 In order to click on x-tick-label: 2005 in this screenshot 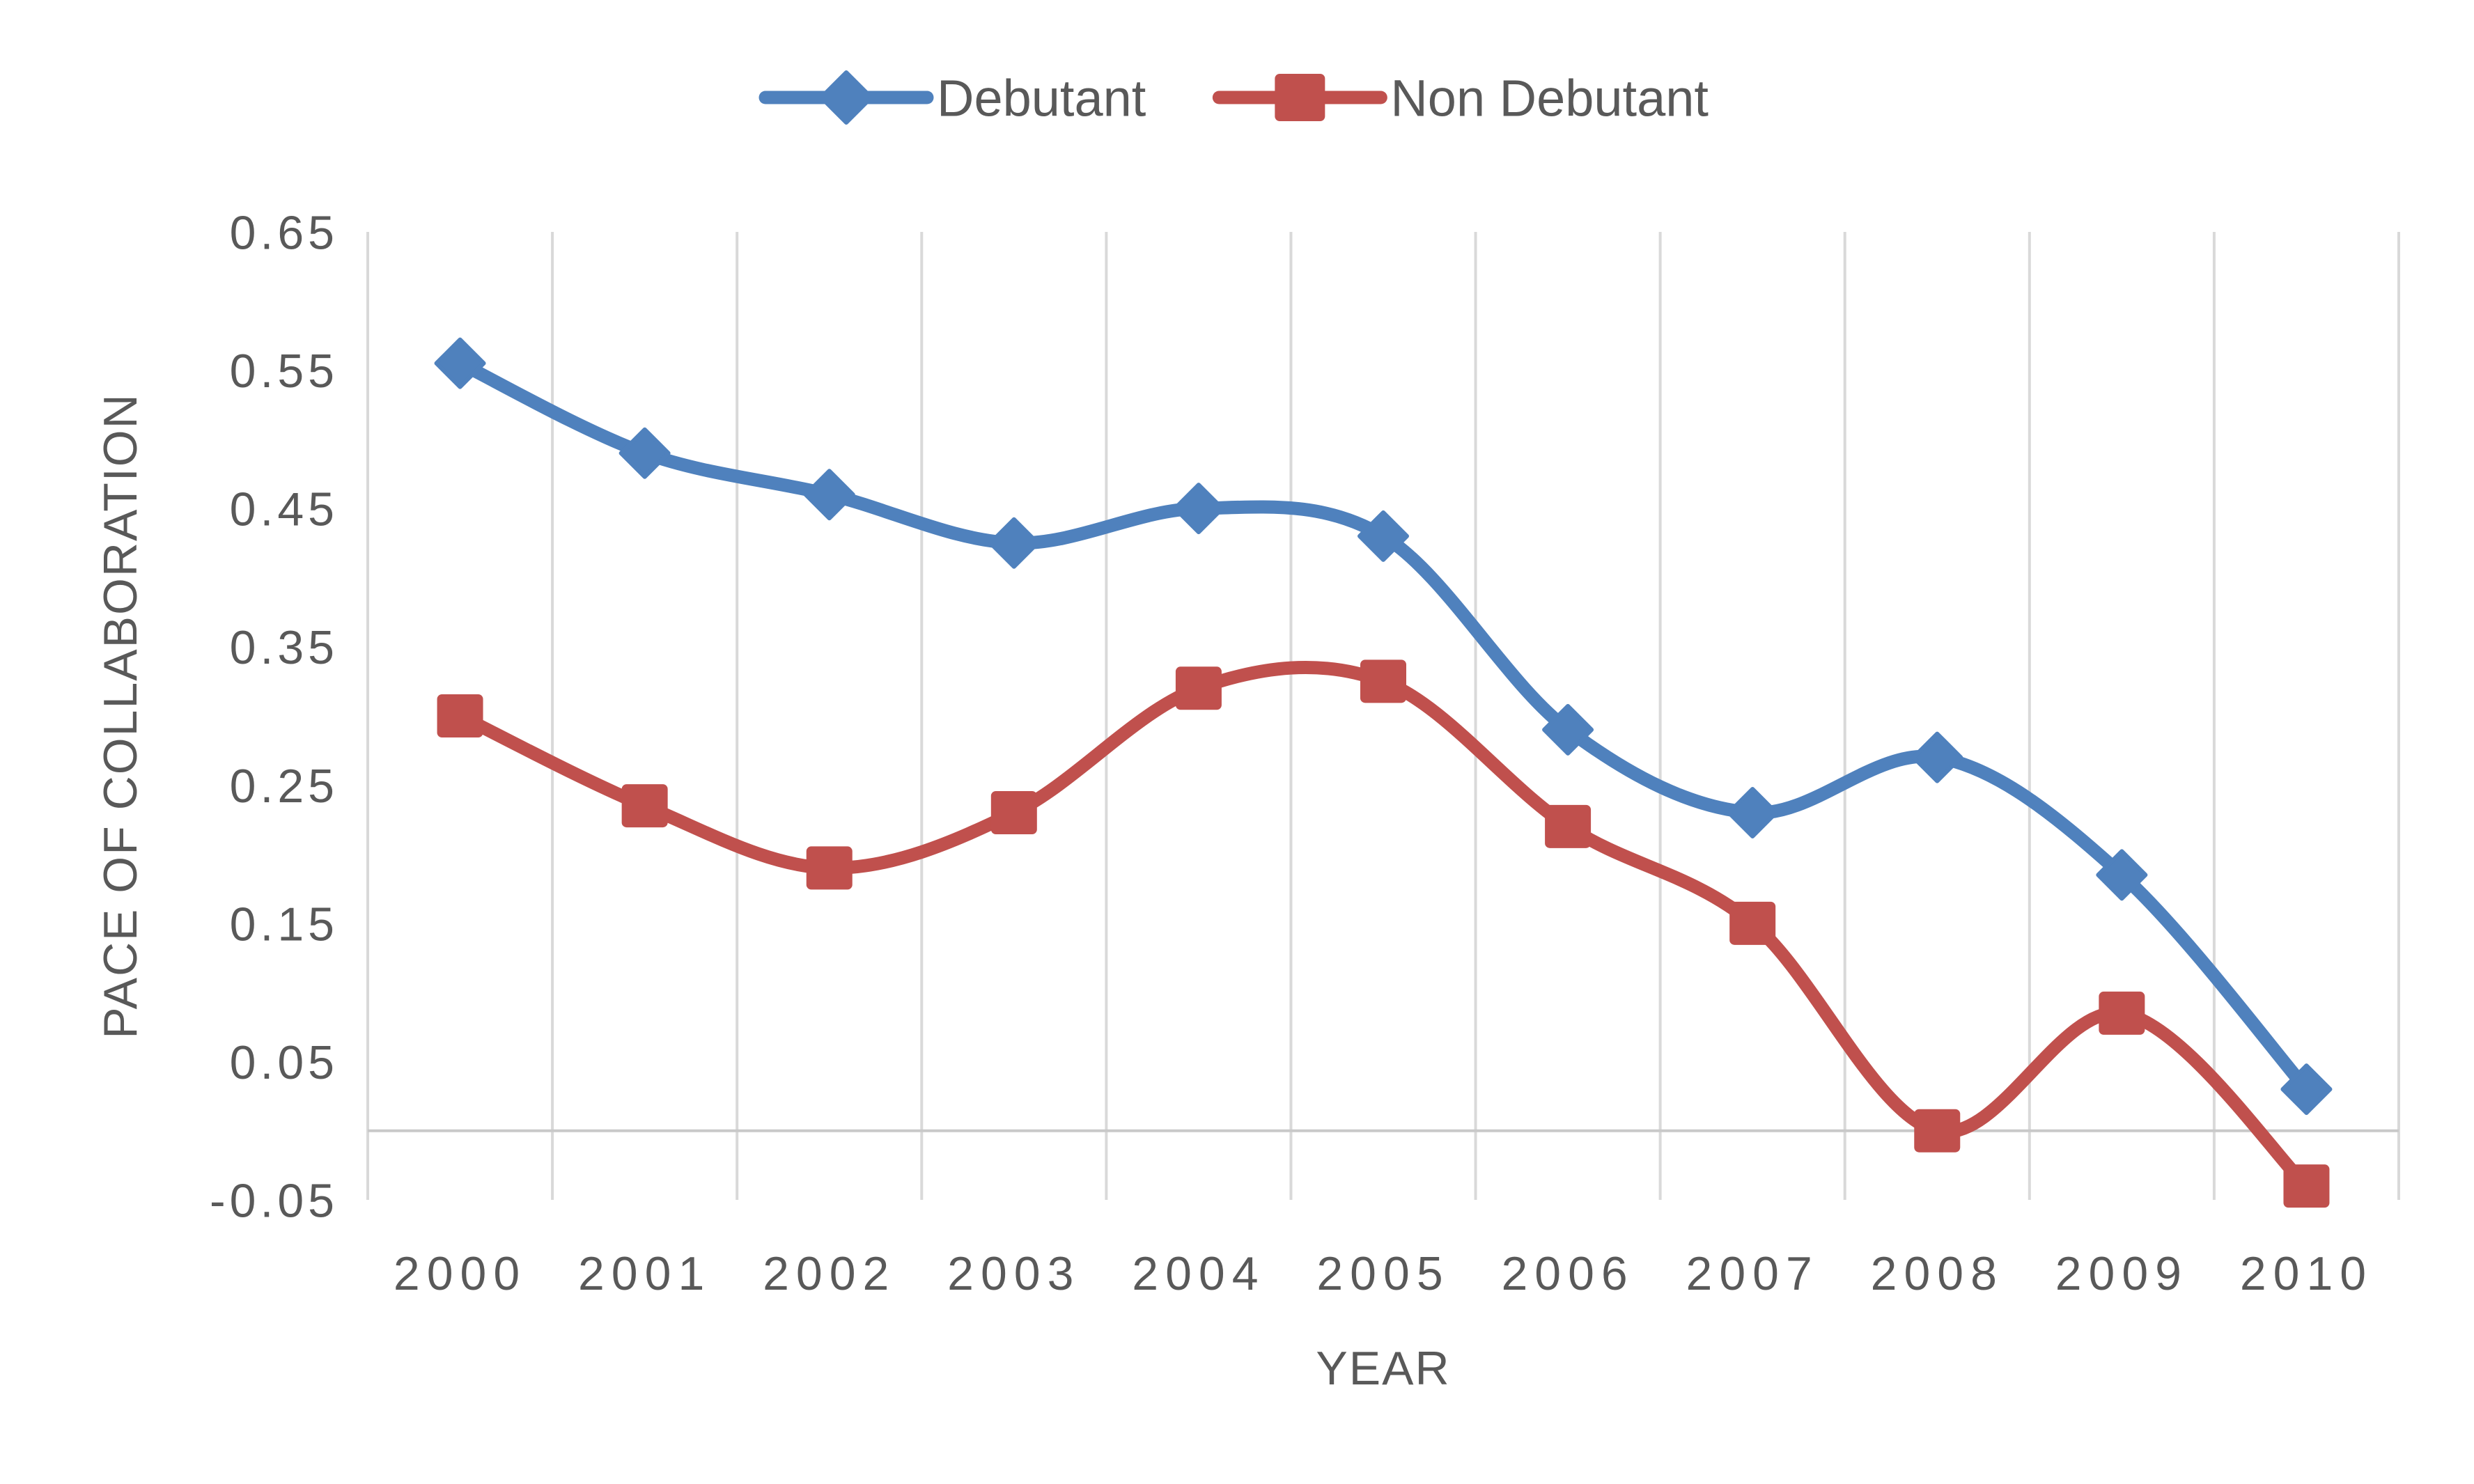, I will do `click(1382, 1273)`.